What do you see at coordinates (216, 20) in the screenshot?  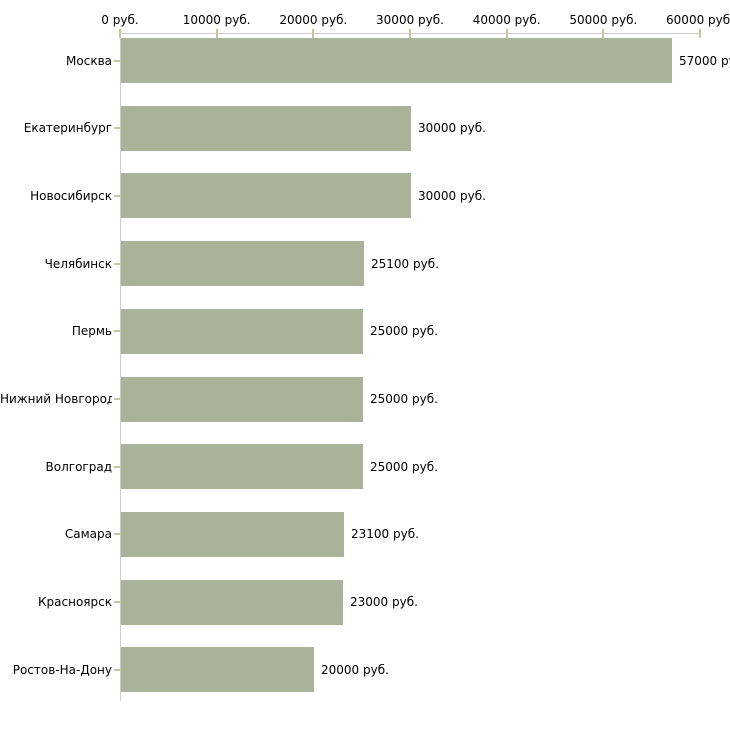 I see `x-tick-label: 10000 руб.` at bounding box center [216, 20].